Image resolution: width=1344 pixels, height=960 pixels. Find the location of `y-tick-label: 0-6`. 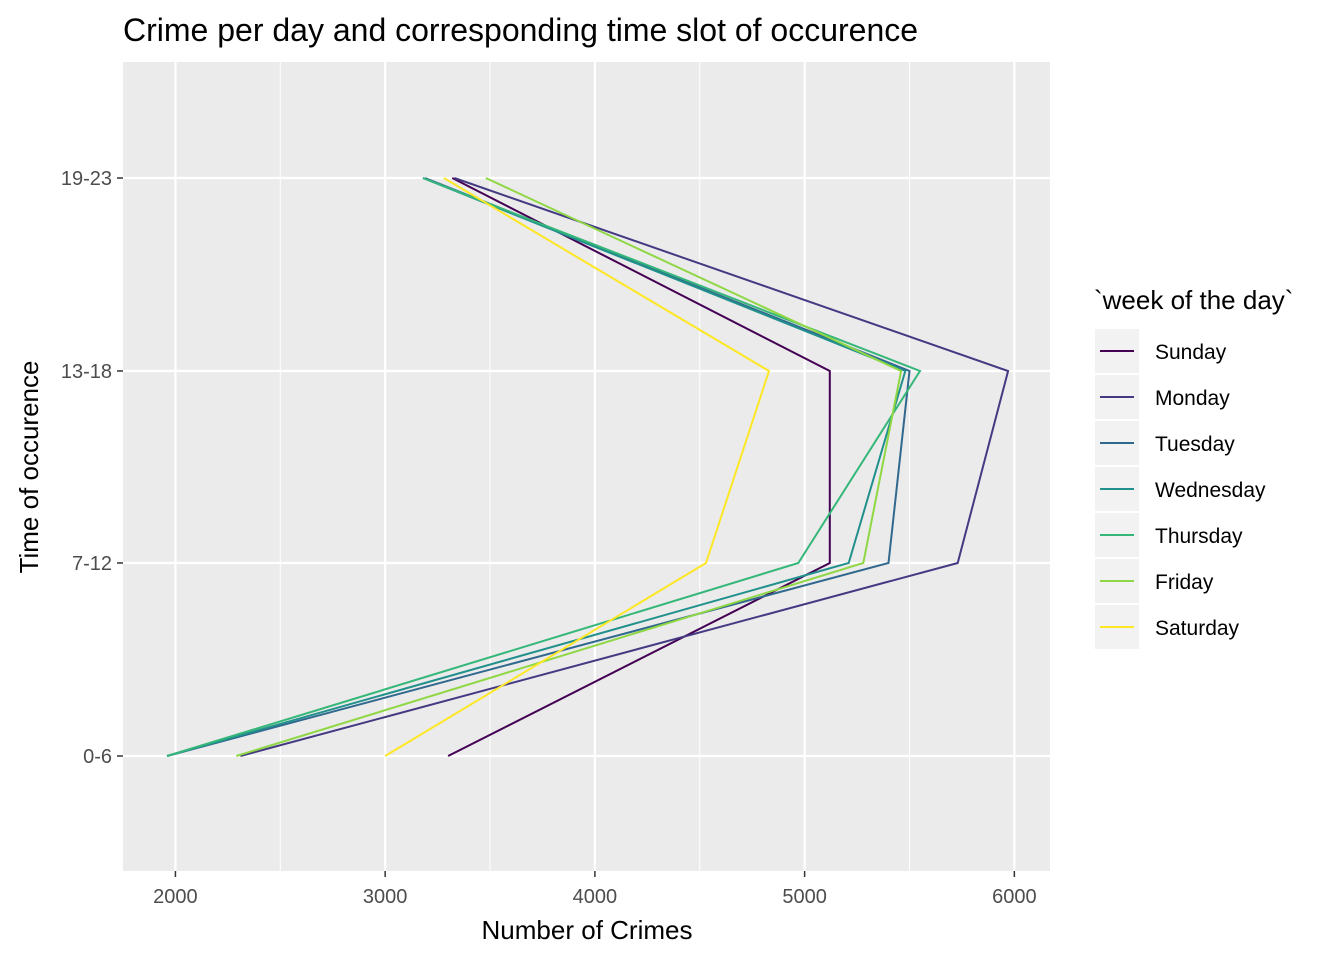

y-tick-label: 0-6 is located at coordinates (97, 757).